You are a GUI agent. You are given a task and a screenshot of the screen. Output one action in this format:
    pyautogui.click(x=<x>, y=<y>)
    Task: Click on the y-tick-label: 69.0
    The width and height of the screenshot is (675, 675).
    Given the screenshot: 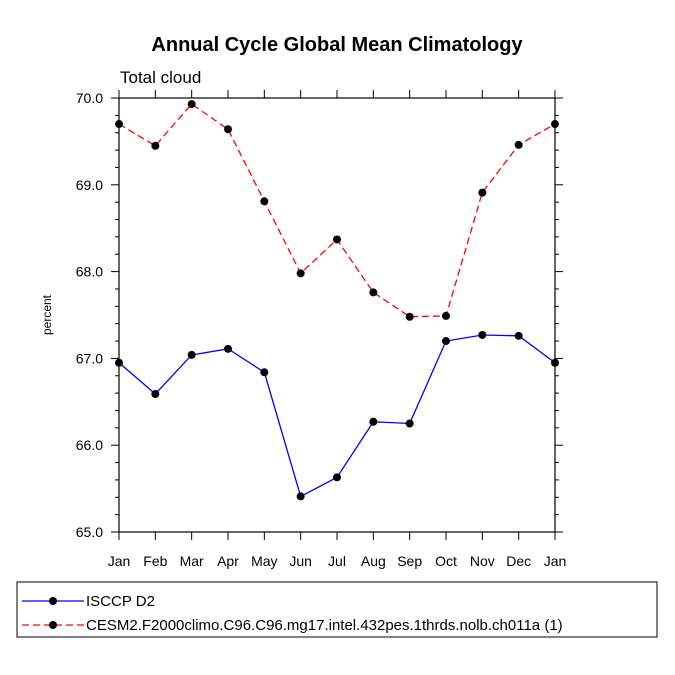 What is the action you would take?
    pyautogui.click(x=89, y=185)
    